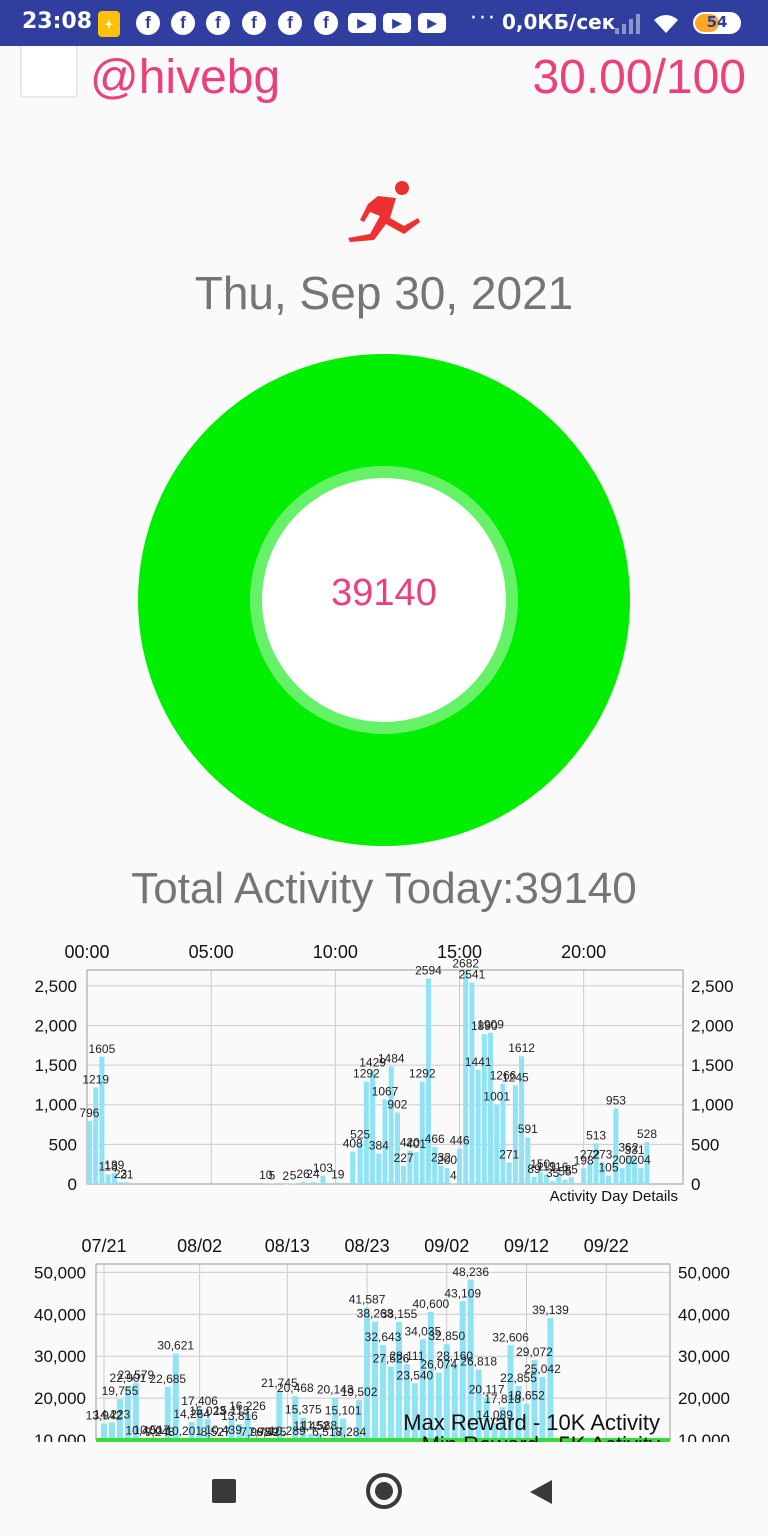  I want to click on x-tick-label: 09/12, so click(526, 1246).